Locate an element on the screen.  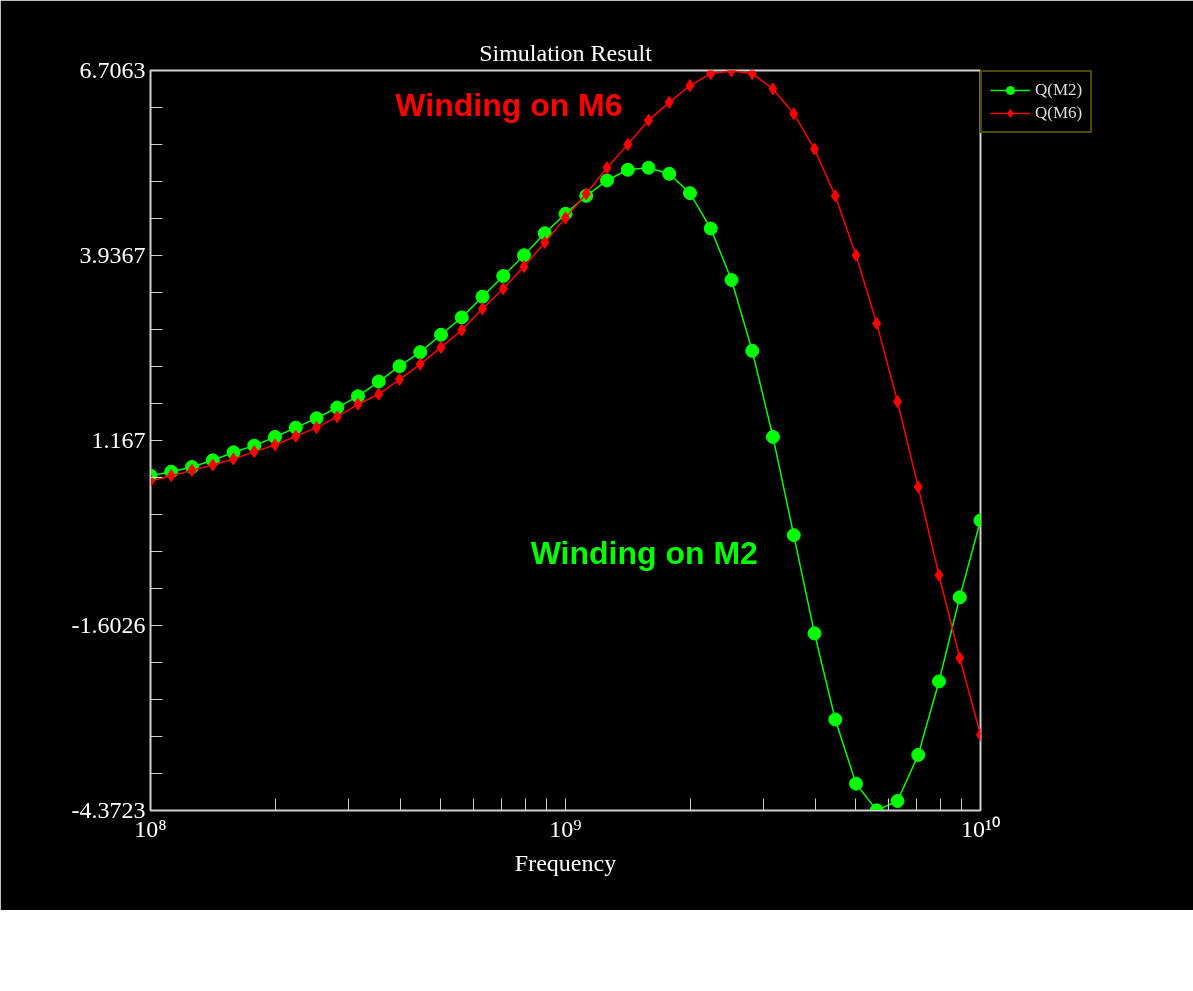
legend-label: Q(M6) is located at coordinates (1059, 113).